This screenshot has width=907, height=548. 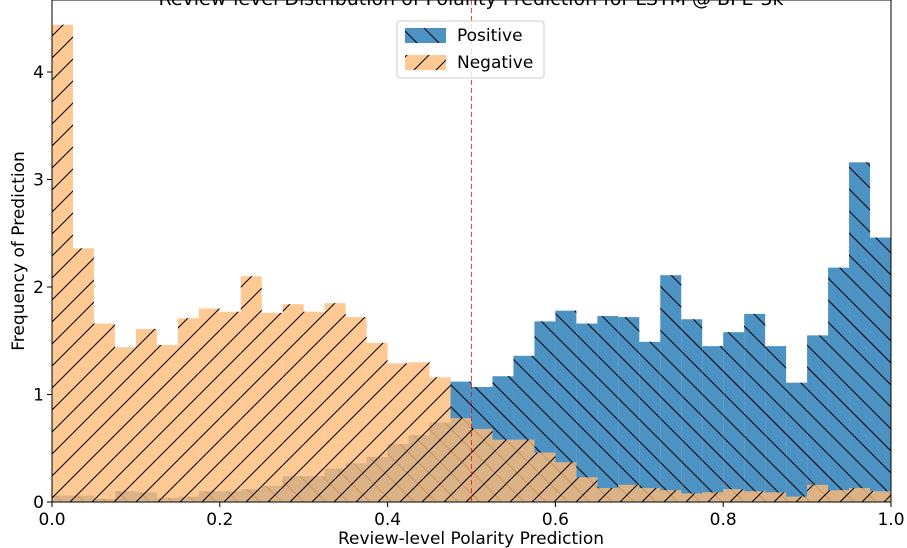 What do you see at coordinates (38, 73) in the screenshot?
I see `y-tick-label: 4` at bounding box center [38, 73].